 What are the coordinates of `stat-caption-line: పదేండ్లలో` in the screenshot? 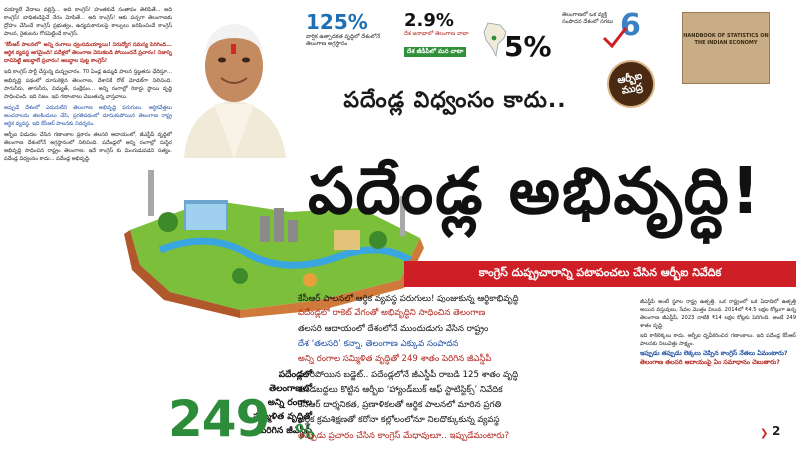 It's located at (295, 375).